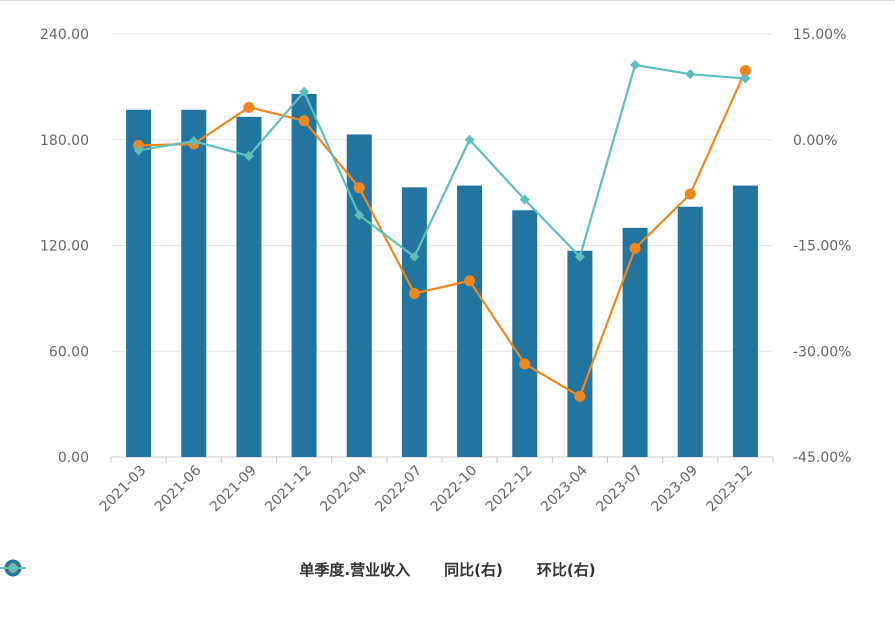  I want to click on legend-item-qoq: 环比(右), so click(298, 569).